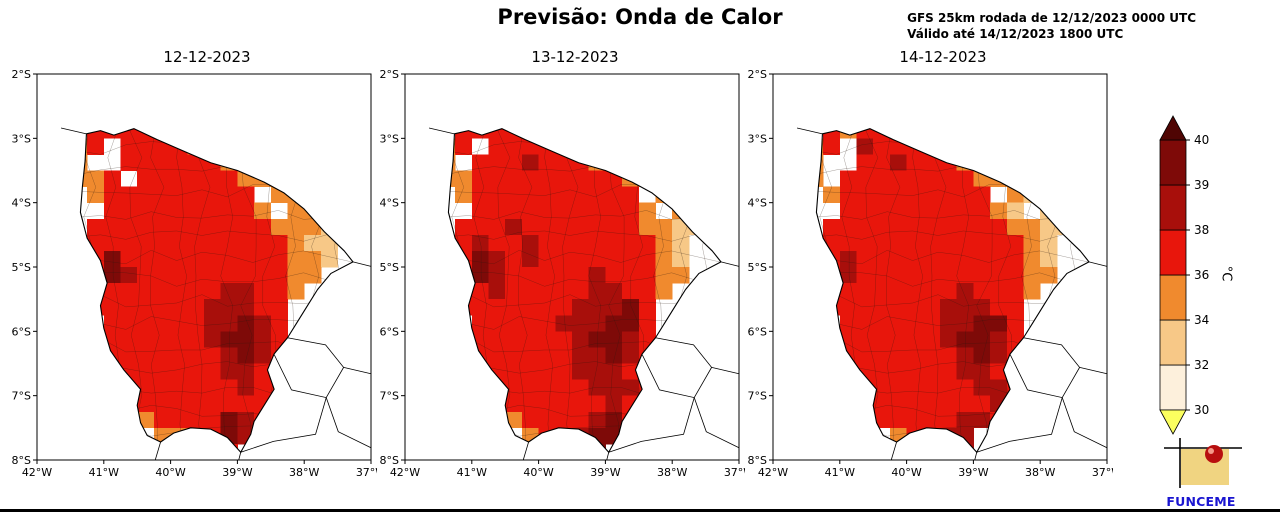  What do you see at coordinates (757, 75) in the screenshot?
I see `y-tick-label: 2°S` at bounding box center [757, 75].